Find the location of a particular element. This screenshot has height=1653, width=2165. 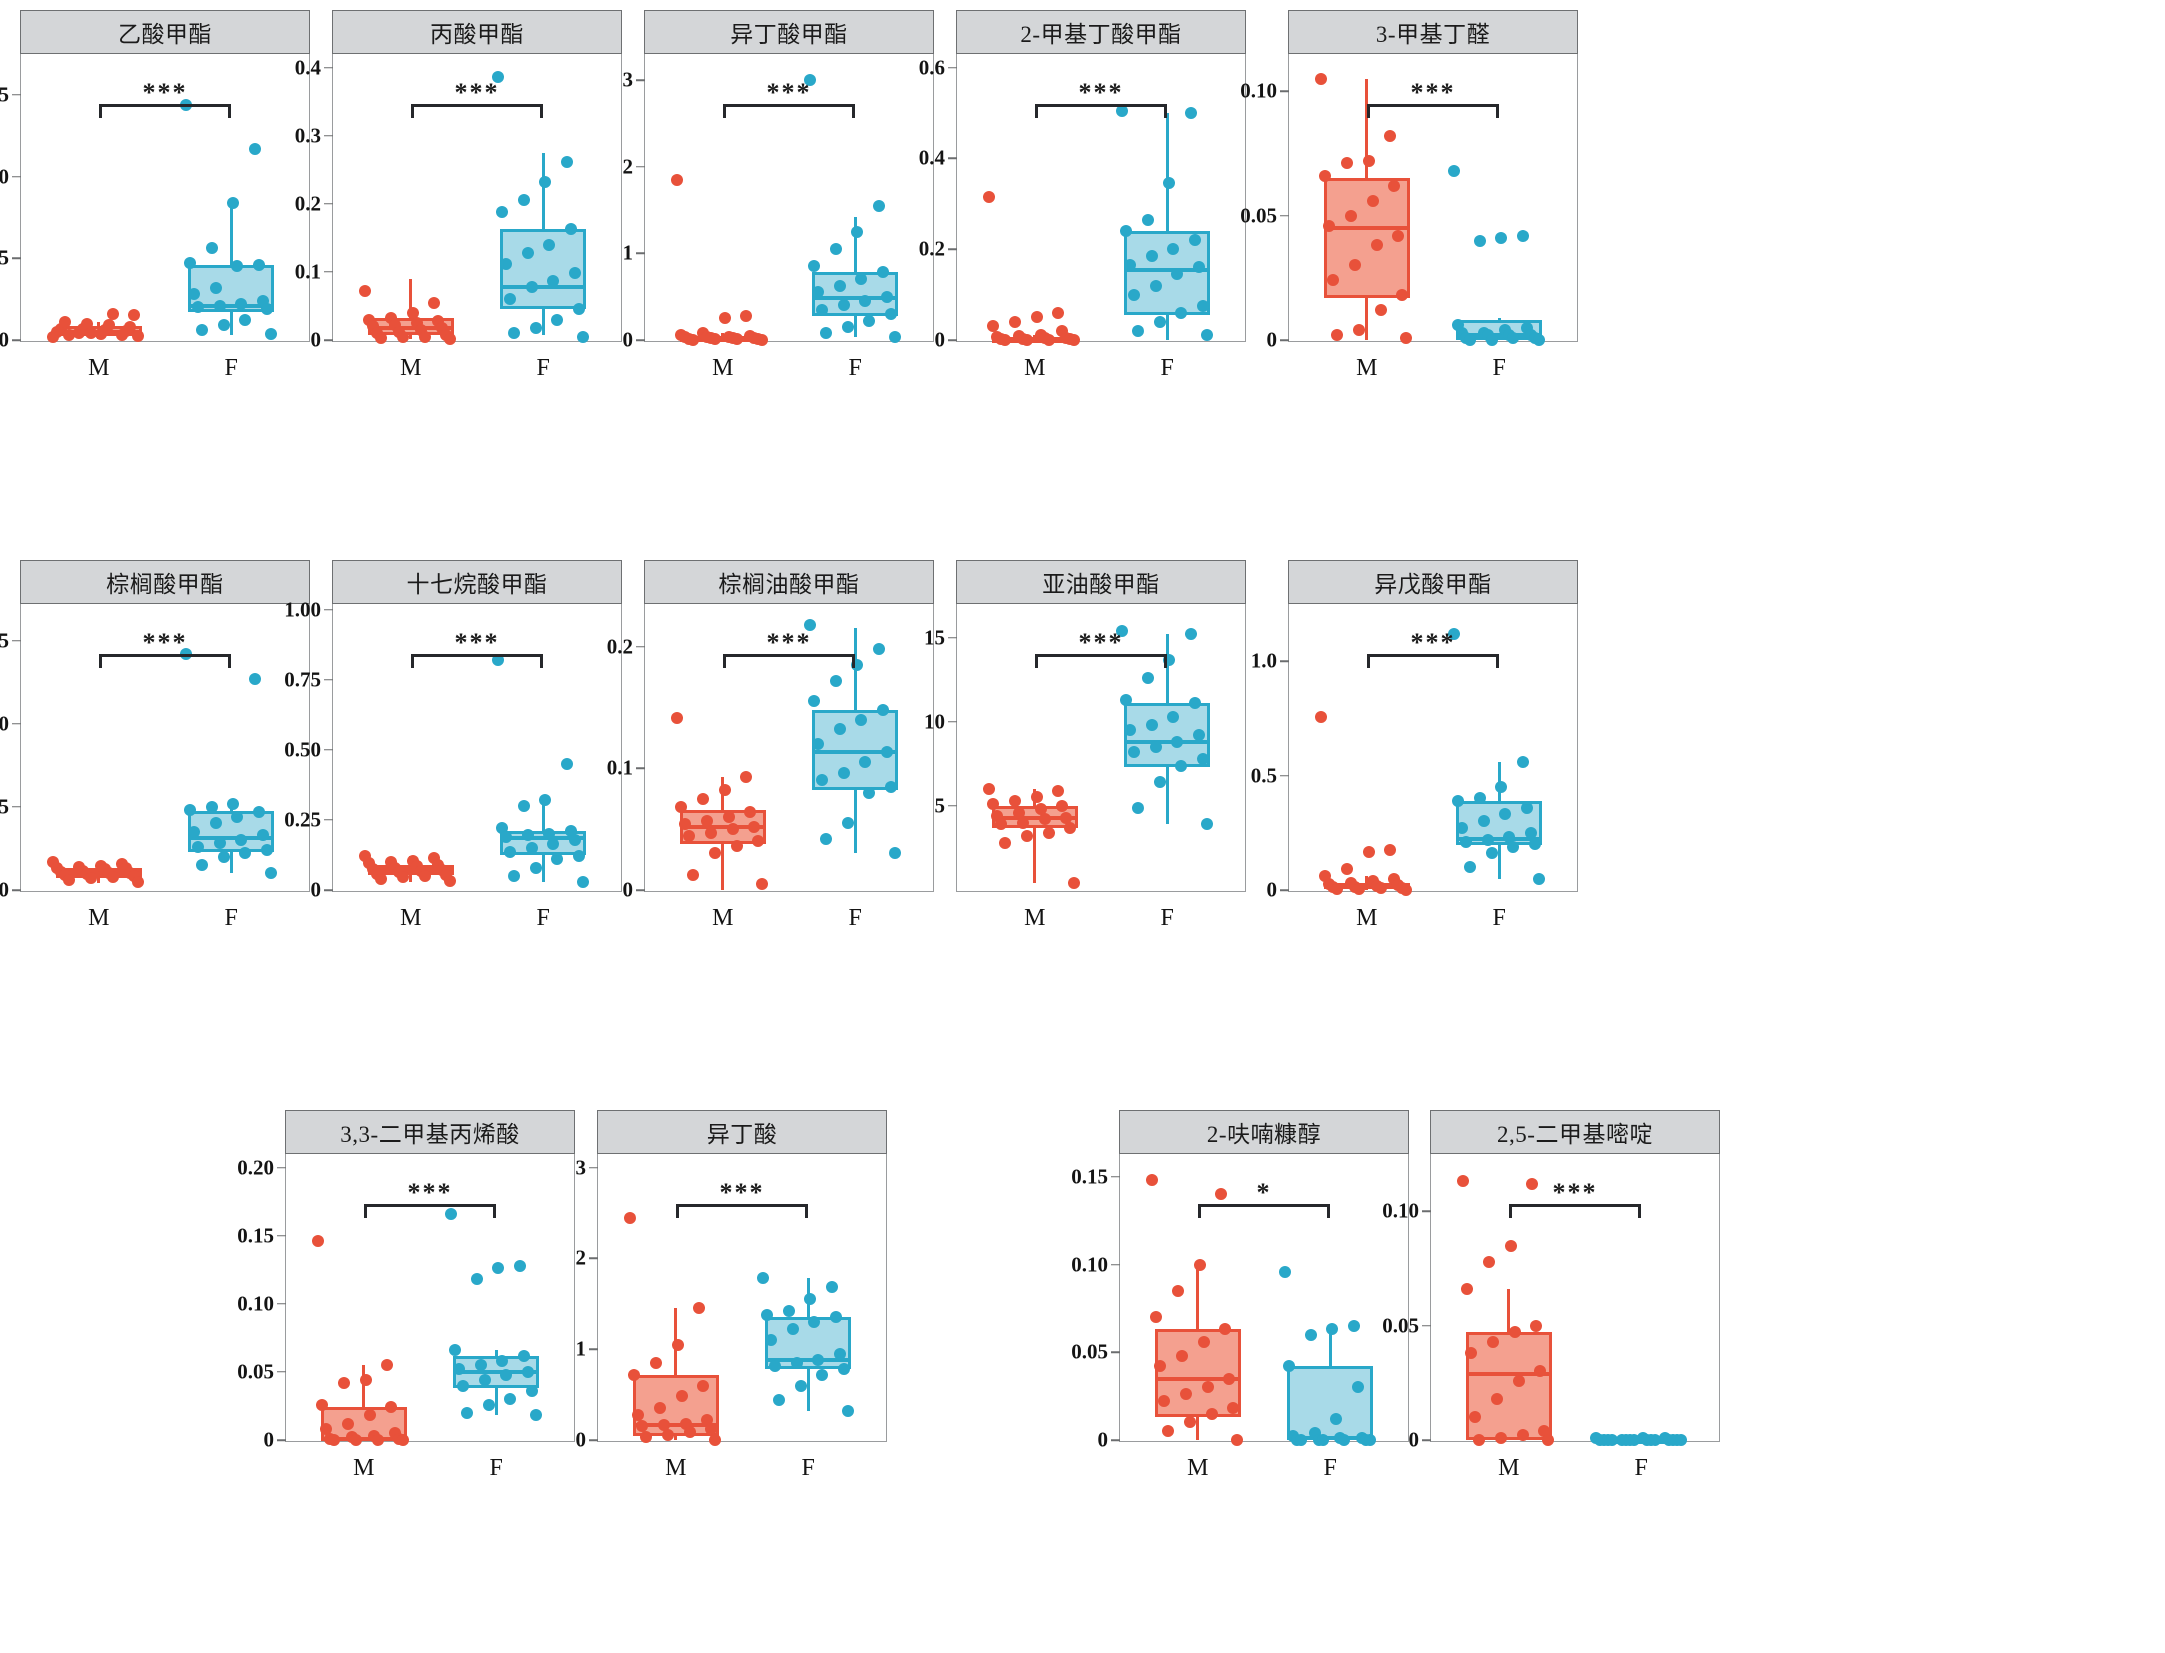

boxplot-panel: 异丁酸 0 1 2 3 *** M F is located at coordinates (731, 1300).